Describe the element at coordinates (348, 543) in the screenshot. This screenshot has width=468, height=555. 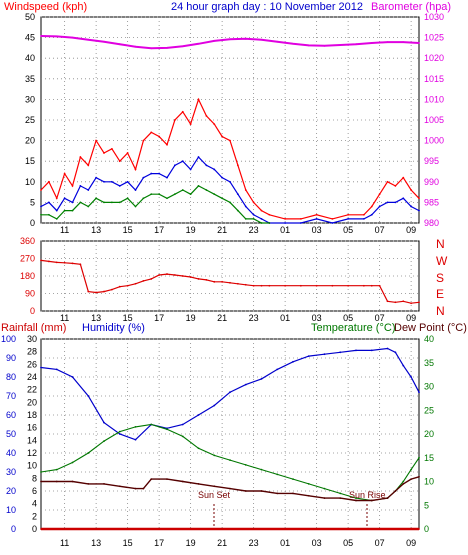
I see `x-tick-label: 05` at that location.